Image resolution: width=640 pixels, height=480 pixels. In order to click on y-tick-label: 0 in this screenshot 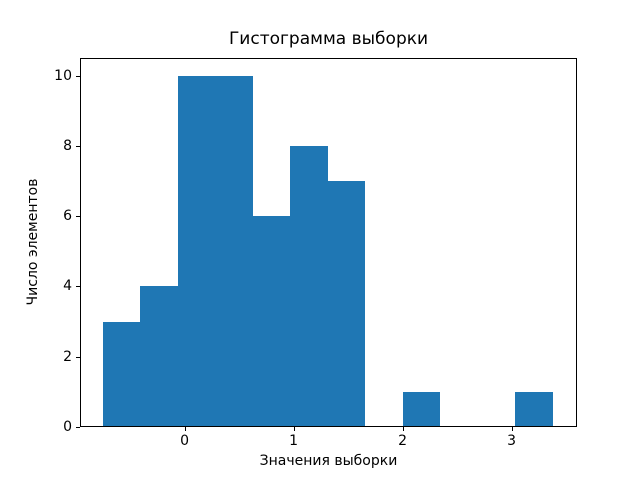, I will do `click(67, 427)`.